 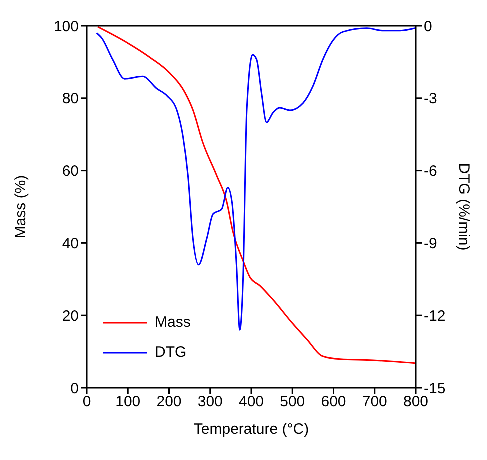 I want to click on y2-tick-label: -6, so click(x=431, y=171).